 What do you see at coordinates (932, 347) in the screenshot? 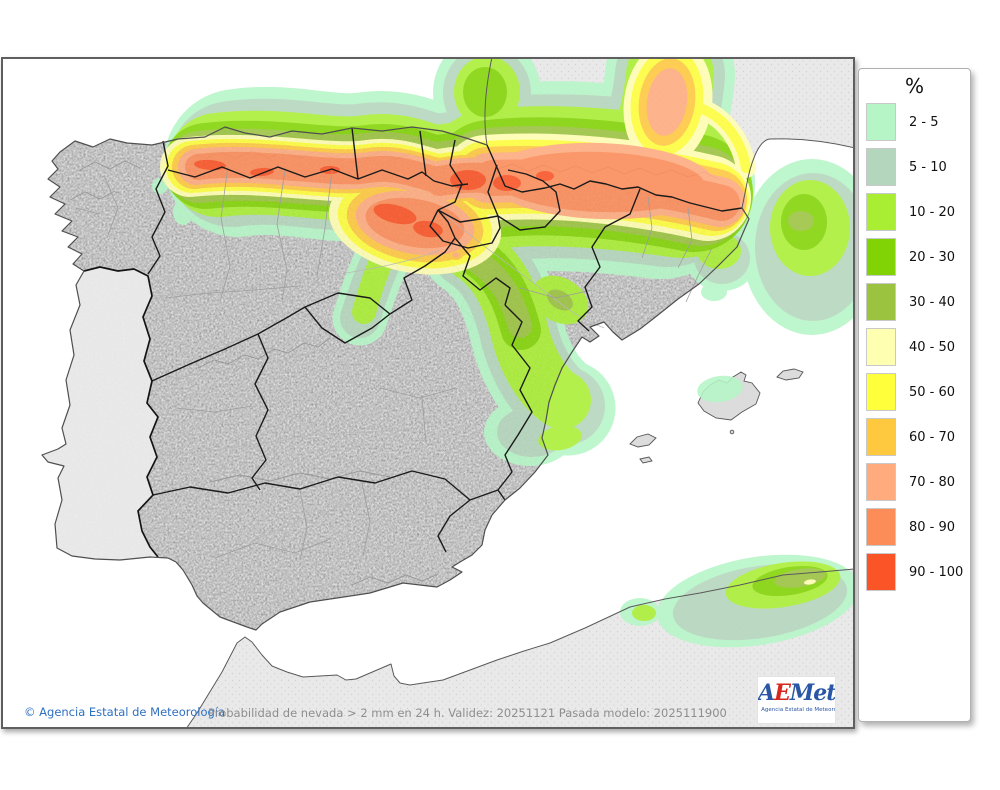
I see `legend-label: 40 - 50` at bounding box center [932, 347].